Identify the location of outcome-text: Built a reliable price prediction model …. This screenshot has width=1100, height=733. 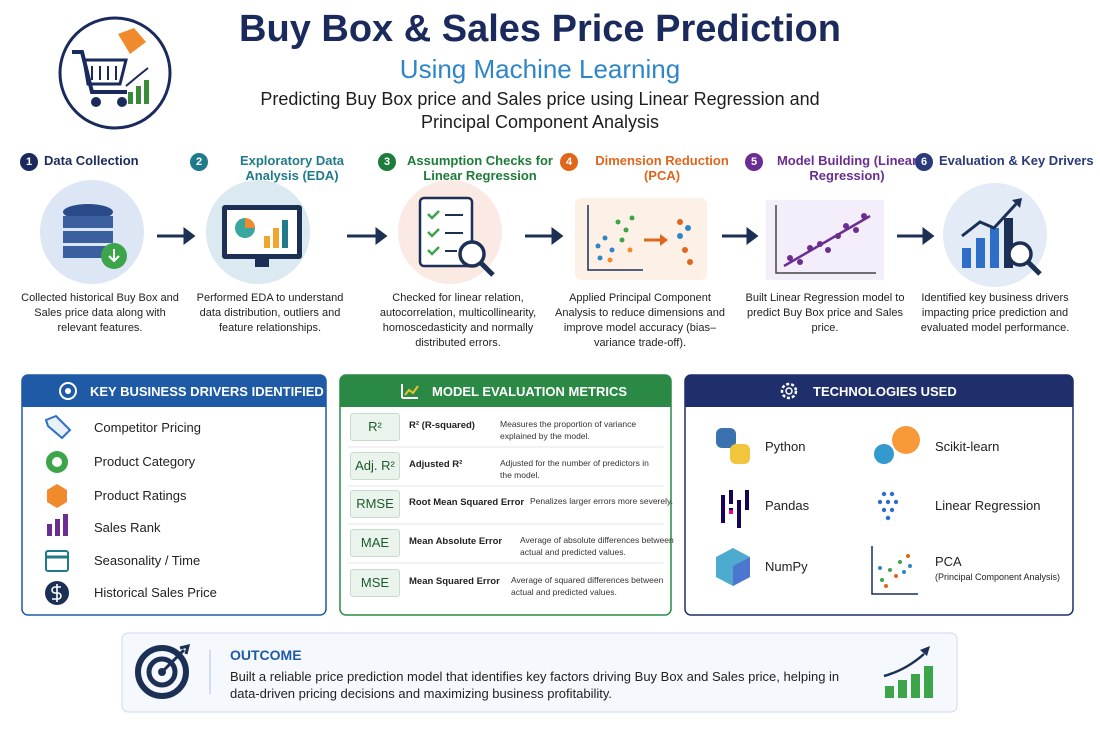
(535, 685).